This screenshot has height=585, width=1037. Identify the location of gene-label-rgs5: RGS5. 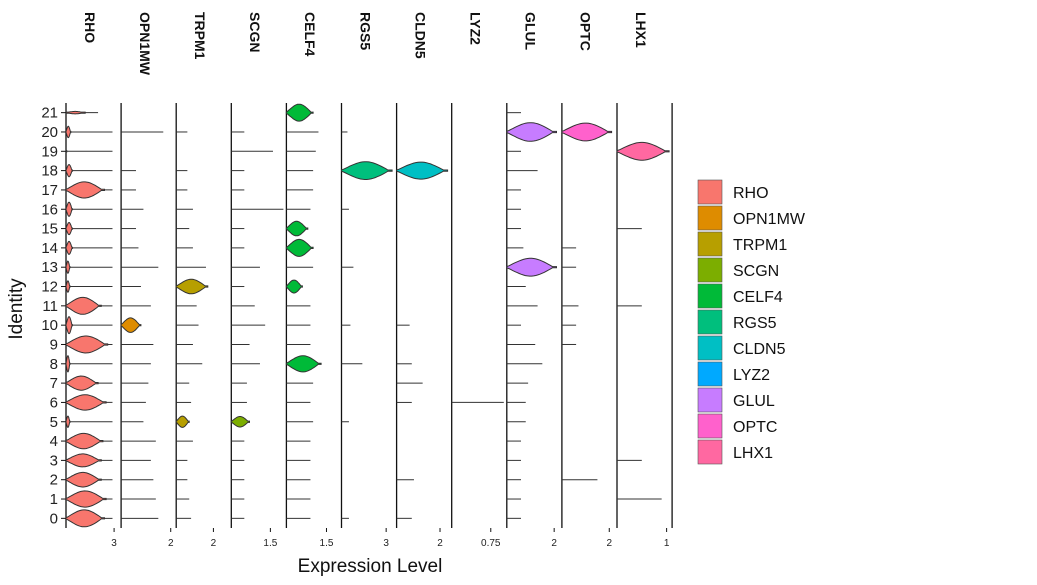
(365, 31).